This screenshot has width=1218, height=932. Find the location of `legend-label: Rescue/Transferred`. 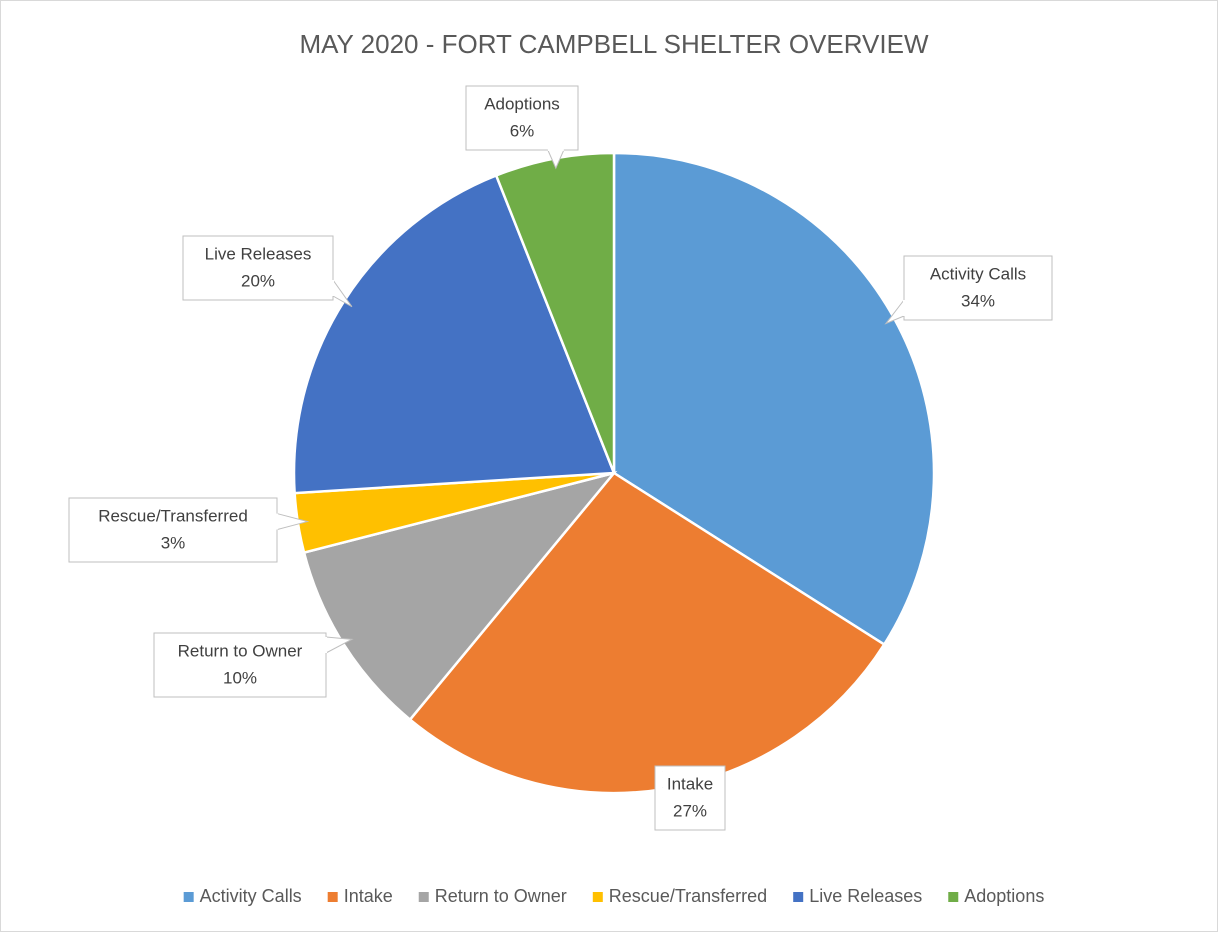

legend-label: Rescue/Transferred is located at coordinates (688, 896).